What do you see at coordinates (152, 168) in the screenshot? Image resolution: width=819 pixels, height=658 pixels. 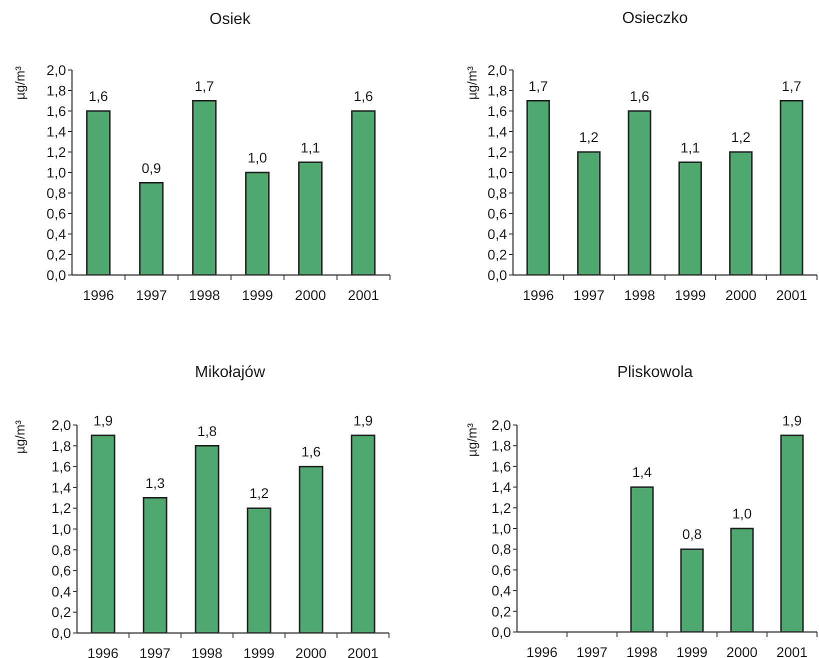 I see `data-label: 0,9` at bounding box center [152, 168].